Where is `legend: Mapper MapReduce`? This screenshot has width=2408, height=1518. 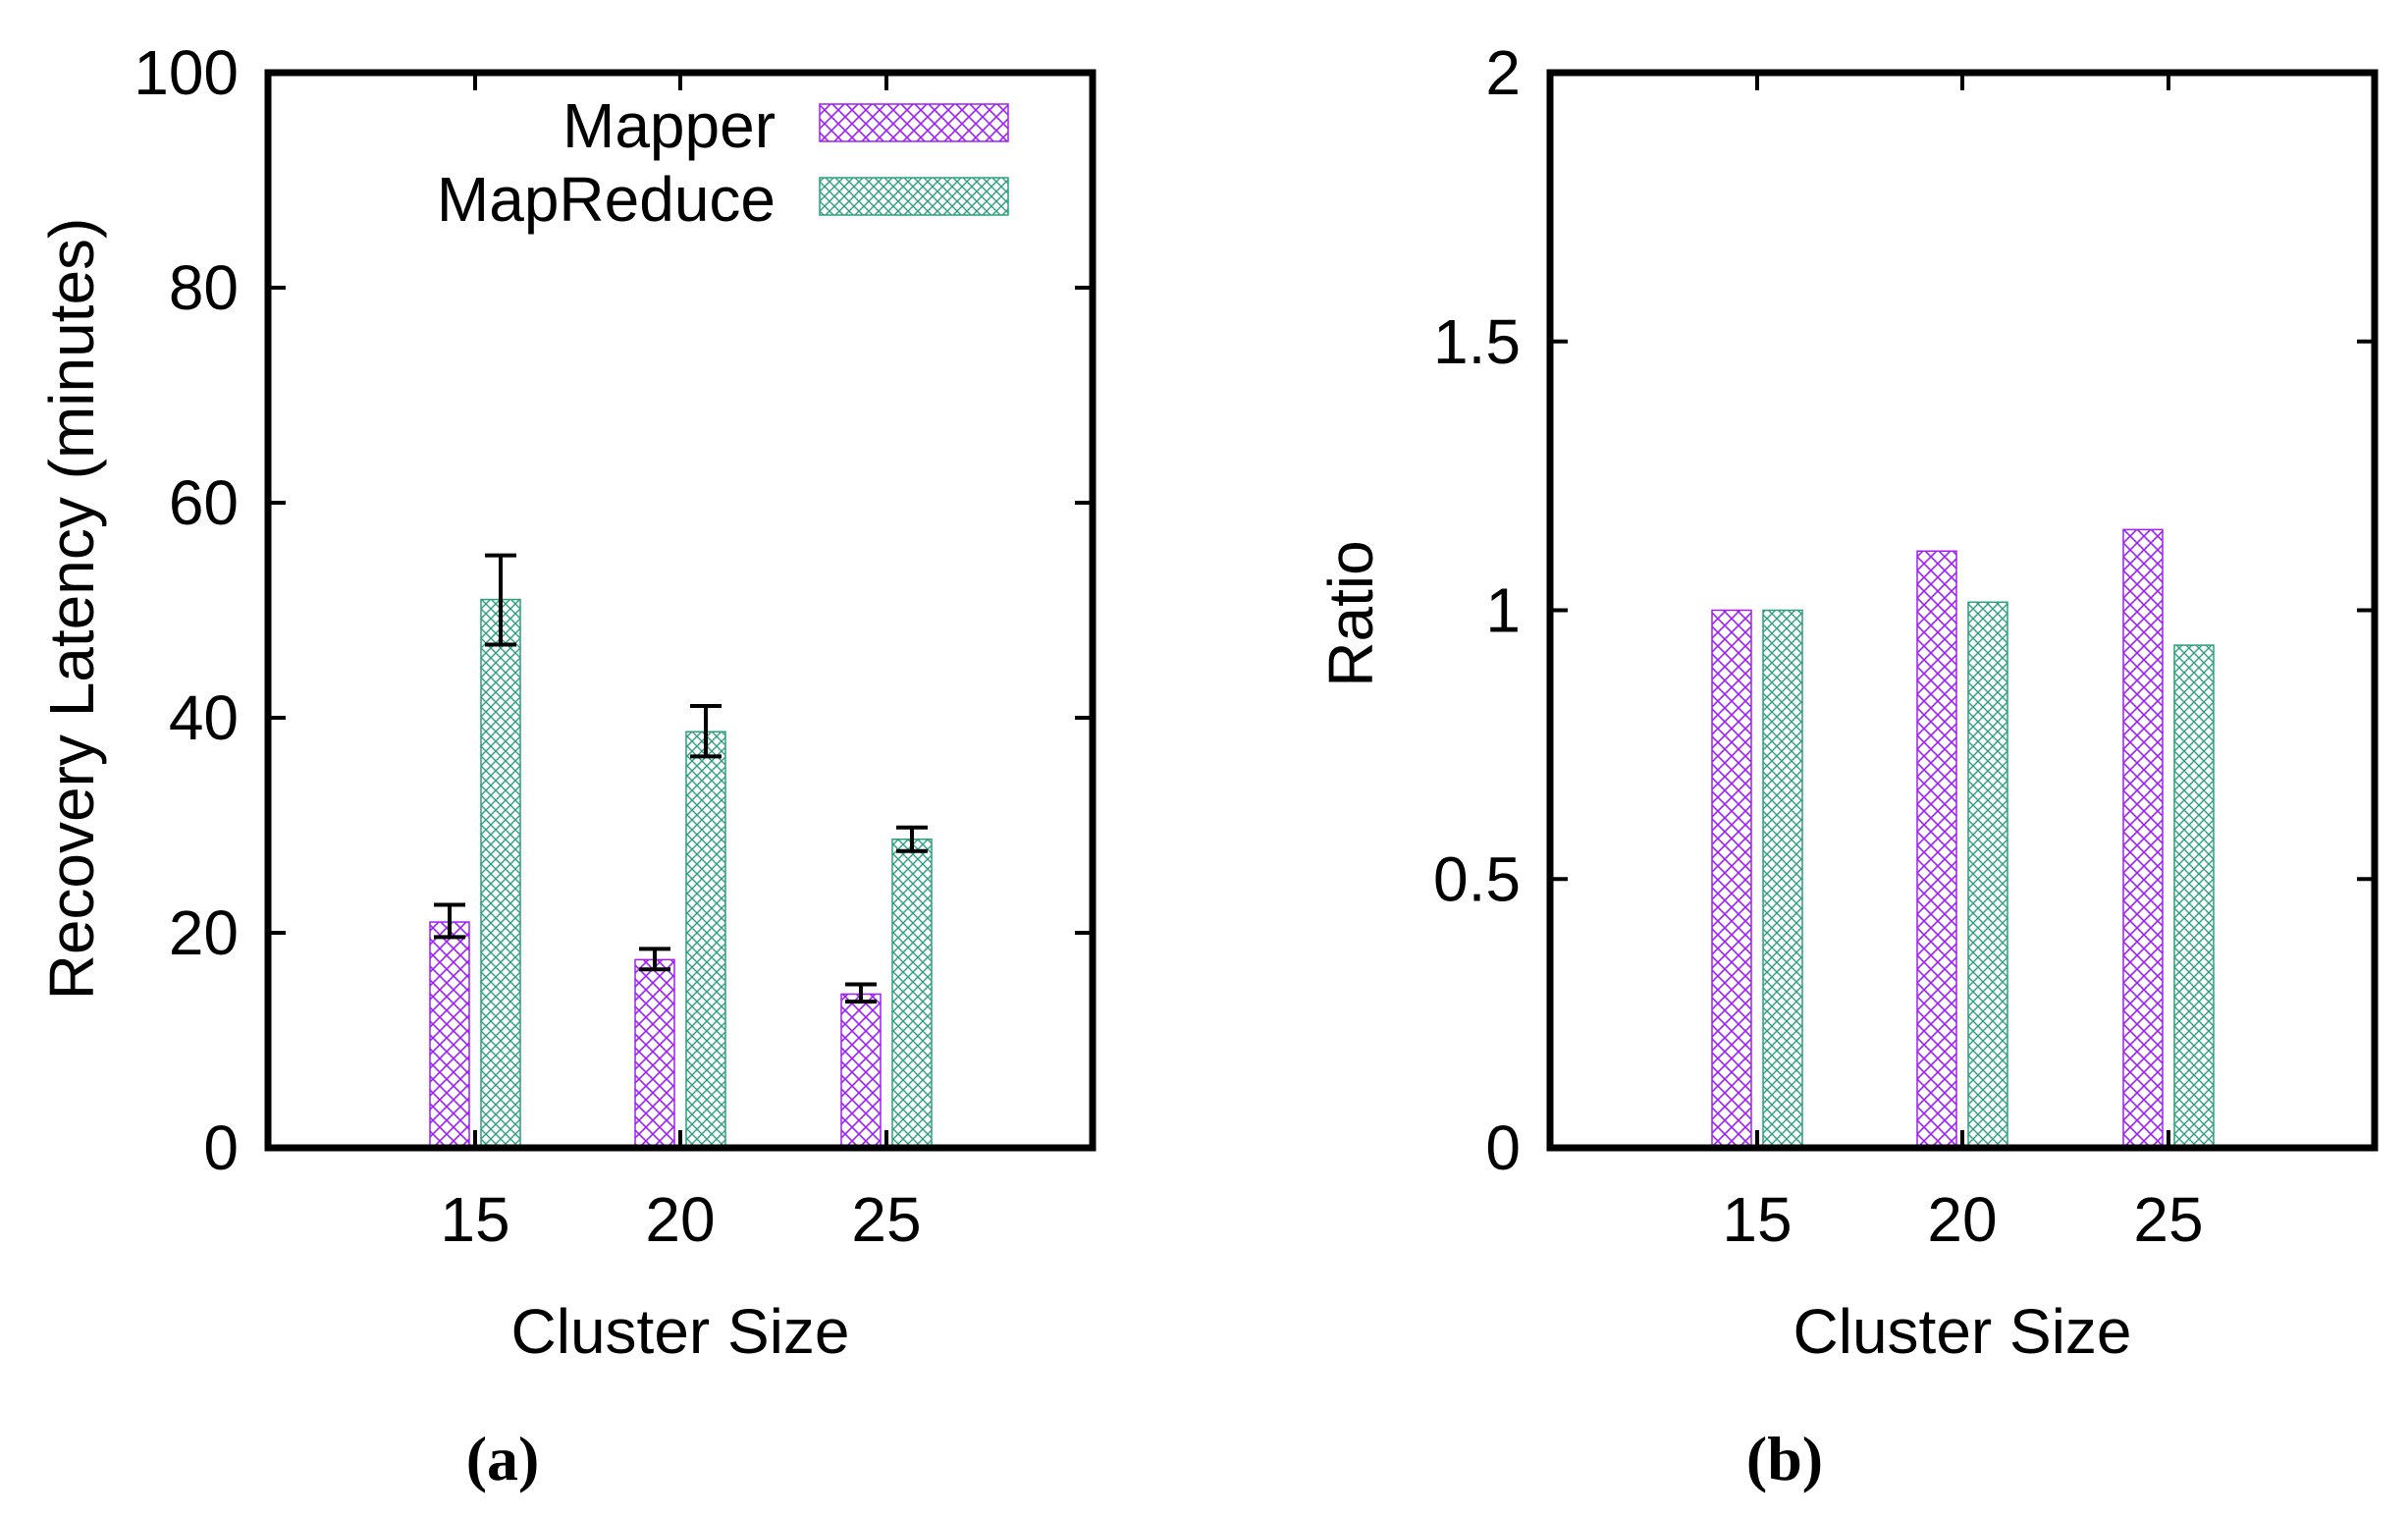 legend: Mapper MapReduce is located at coordinates (723, 162).